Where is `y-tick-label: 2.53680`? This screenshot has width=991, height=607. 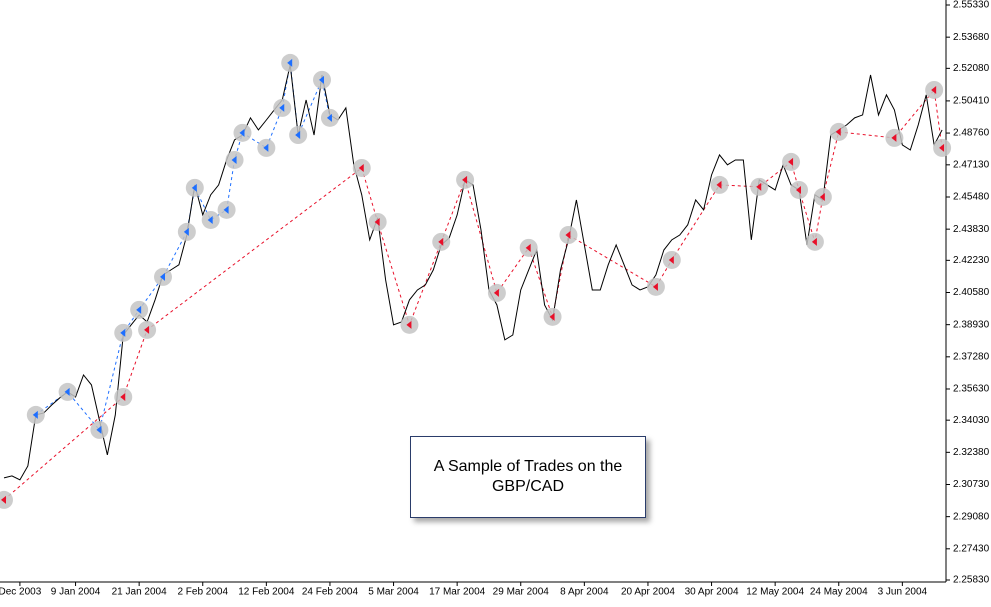 y-tick-label: 2.53680 is located at coordinates (971, 37).